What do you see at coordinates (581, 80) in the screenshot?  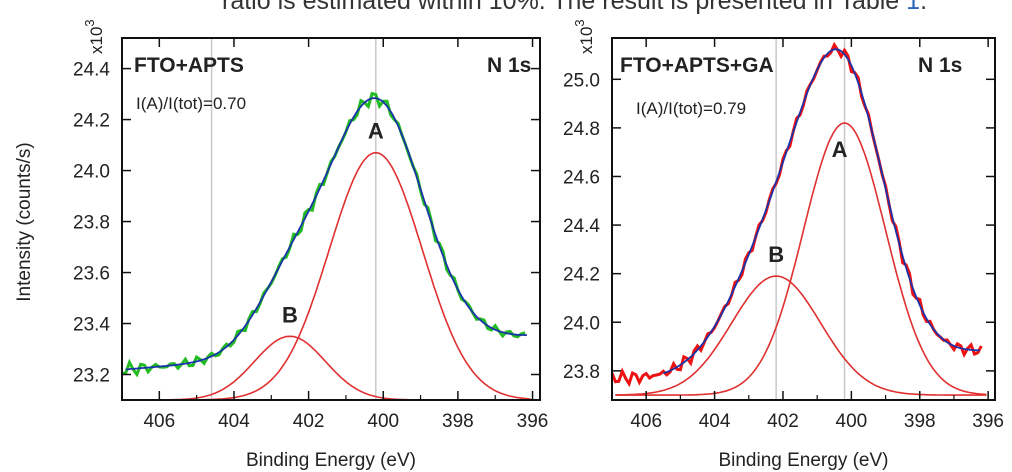 I see `y-tick-label: 25.0` at bounding box center [581, 80].